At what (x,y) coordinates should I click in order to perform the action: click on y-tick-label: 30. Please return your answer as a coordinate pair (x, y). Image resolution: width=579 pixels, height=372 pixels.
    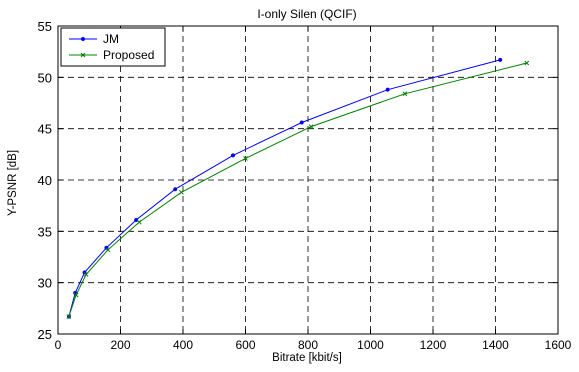
    Looking at the image, I should click on (45, 283).